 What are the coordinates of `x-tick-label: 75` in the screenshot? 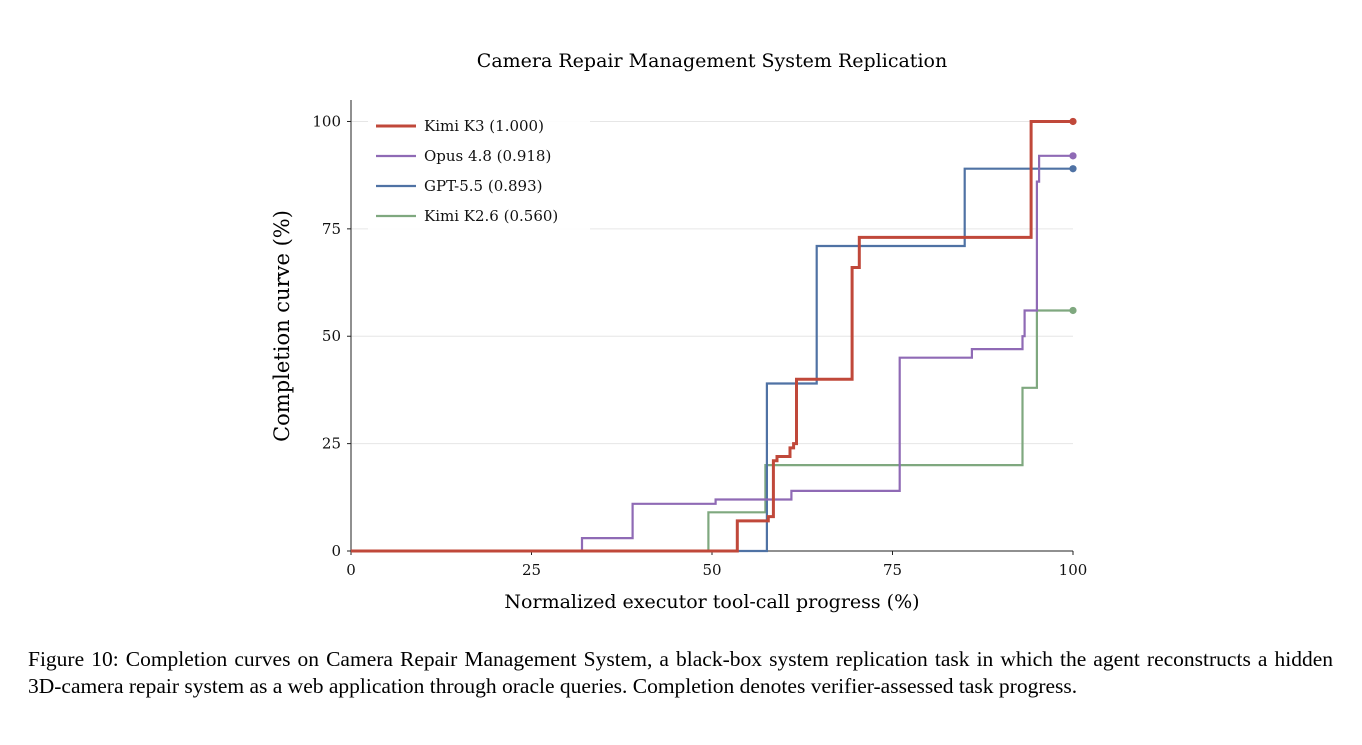 It's located at (892, 570).